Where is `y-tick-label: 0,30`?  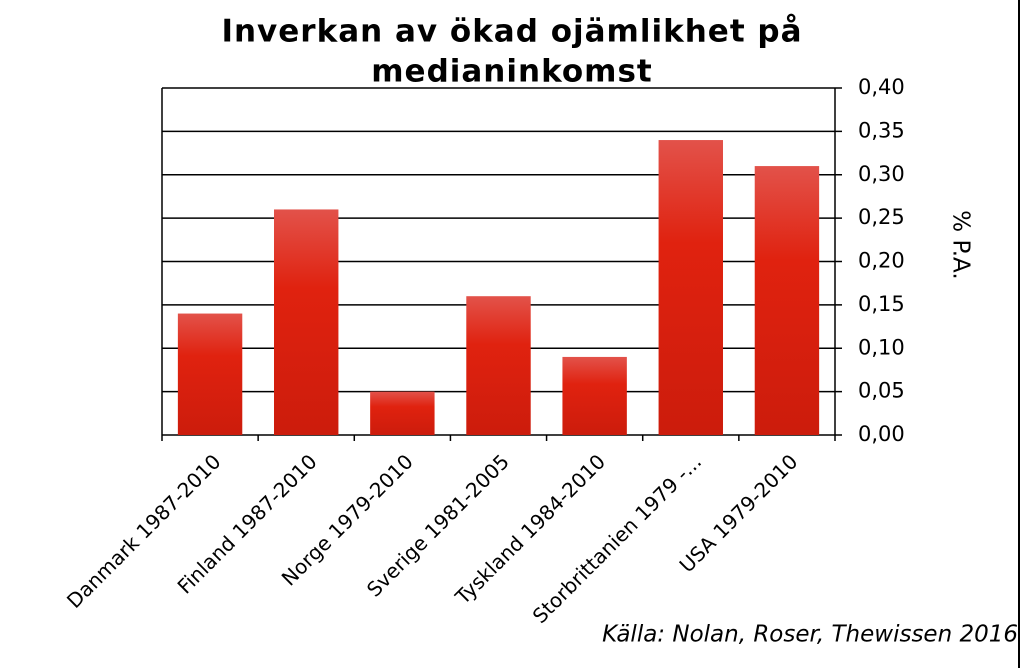
y-tick-label: 0,30 is located at coordinates (881, 174).